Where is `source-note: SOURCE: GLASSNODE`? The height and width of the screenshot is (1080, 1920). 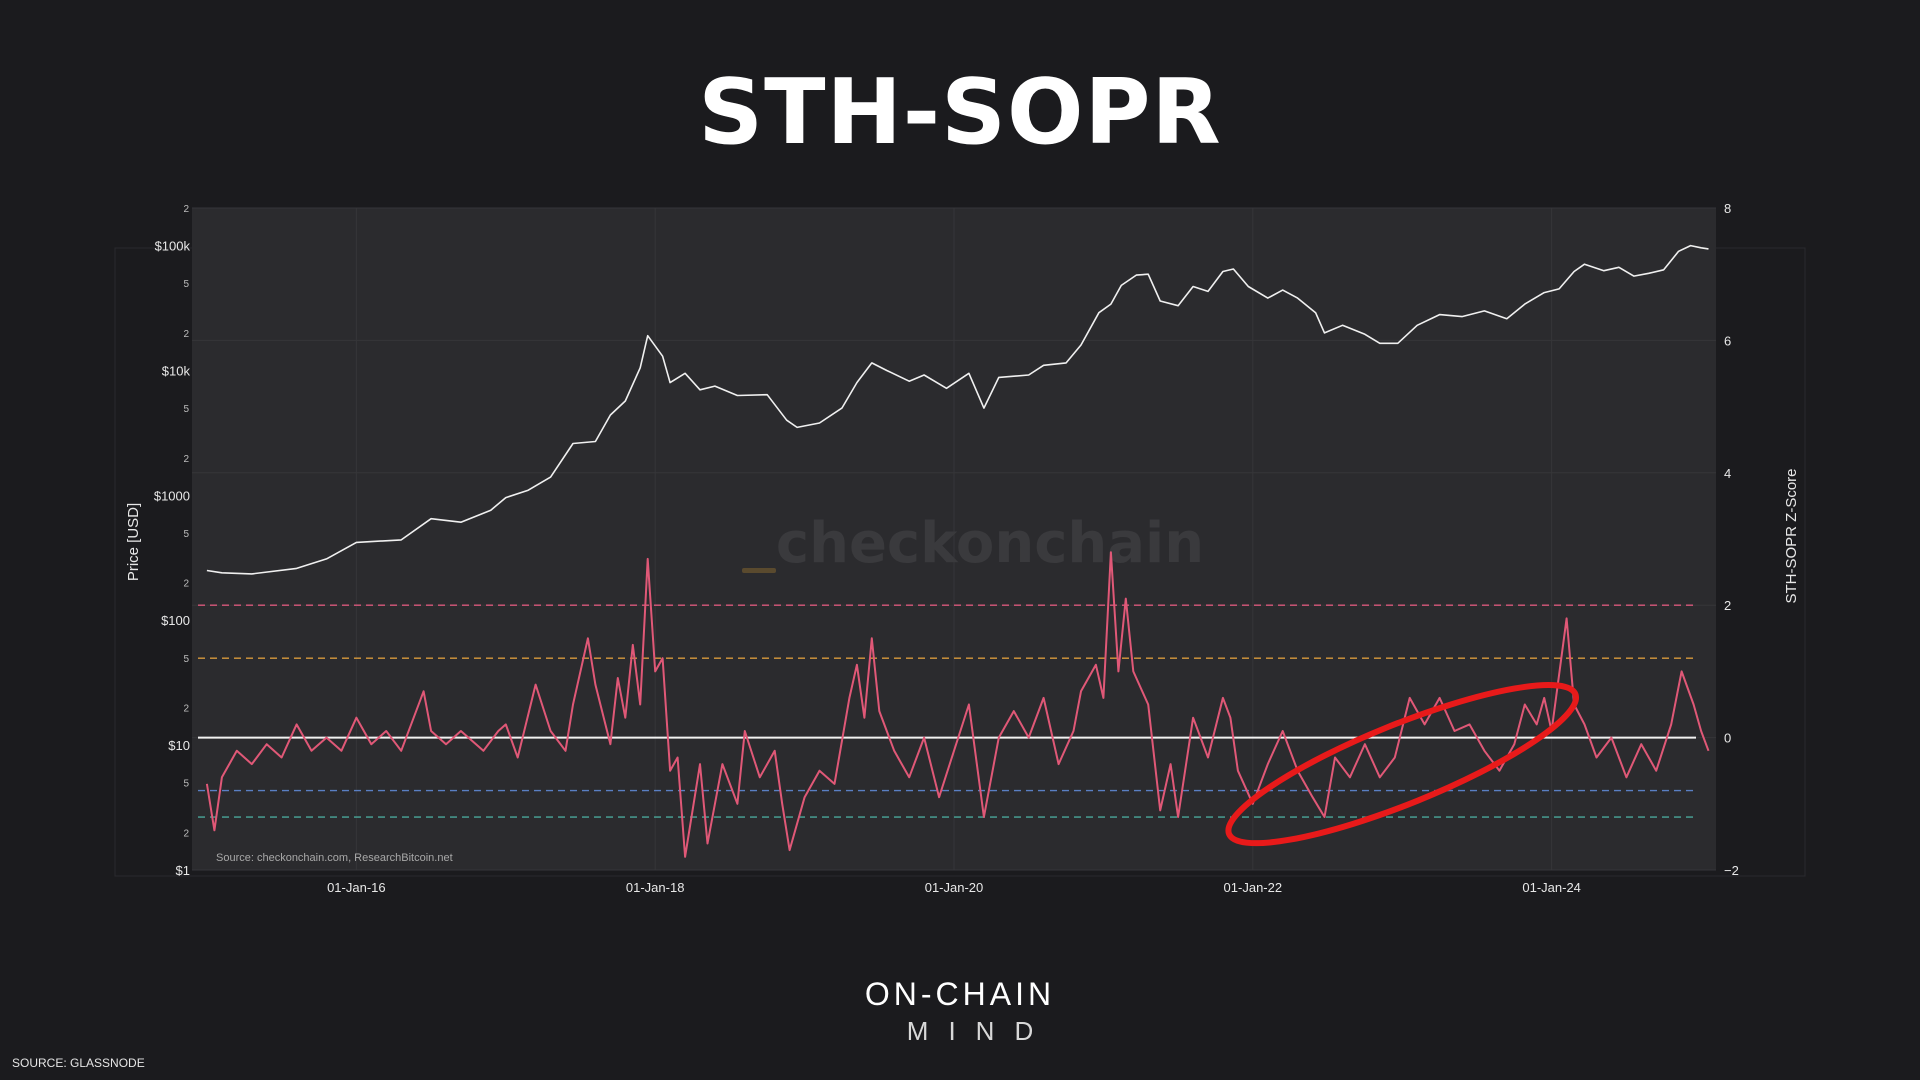 source-note: SOURCE: GLASSNODE is located at coordinates (78, 1063).